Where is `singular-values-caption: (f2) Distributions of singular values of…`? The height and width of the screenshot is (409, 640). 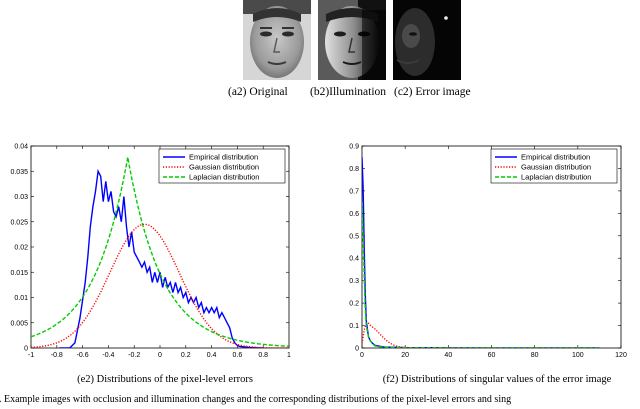 singular-values-caption: (f2) Distributions of singular values of… is located at coordinates (497, 379).